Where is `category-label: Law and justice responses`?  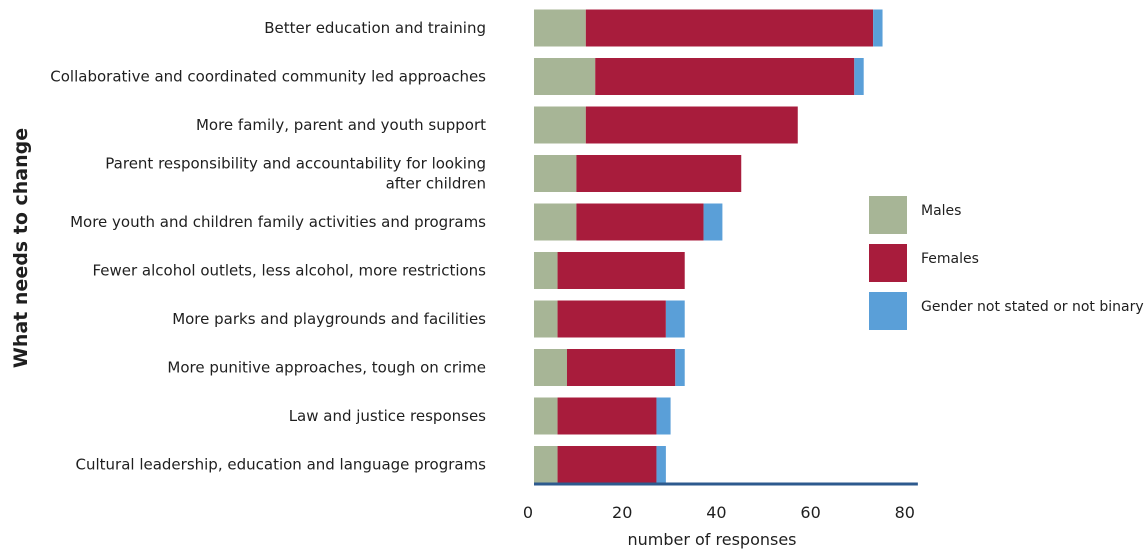 category-label: Law and justice responses is located at coordinates (387, 416).